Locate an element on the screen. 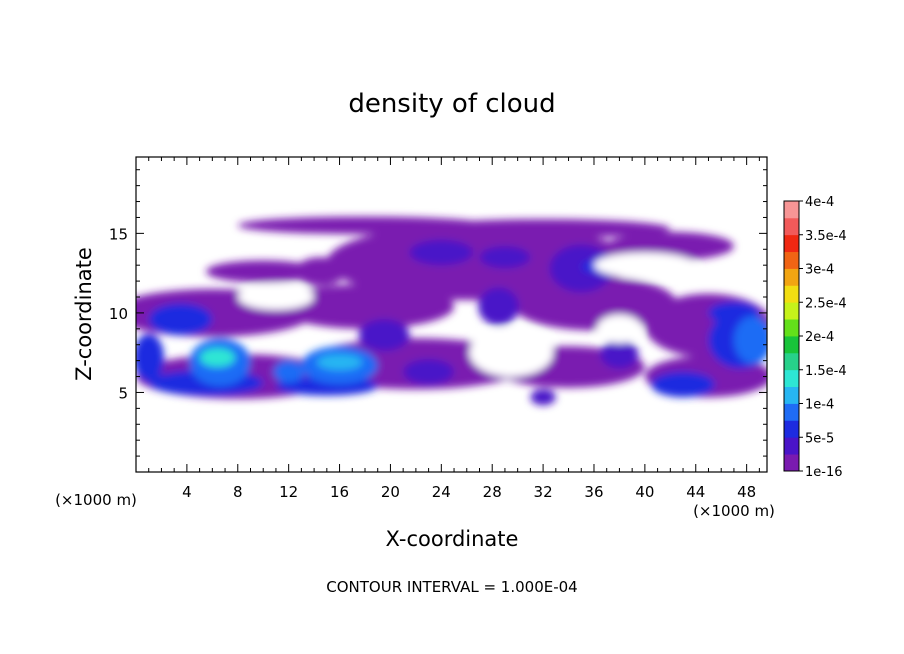 The height and width of the screenshot is (654, 904). colorbar-label: 3e-4 is located at coordinates (819, 270).